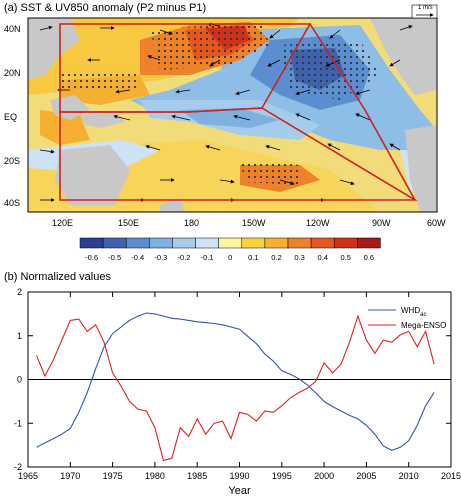 The image size is (461, 500). I want to click on x-tick-label: 1995, so click(282, 476).